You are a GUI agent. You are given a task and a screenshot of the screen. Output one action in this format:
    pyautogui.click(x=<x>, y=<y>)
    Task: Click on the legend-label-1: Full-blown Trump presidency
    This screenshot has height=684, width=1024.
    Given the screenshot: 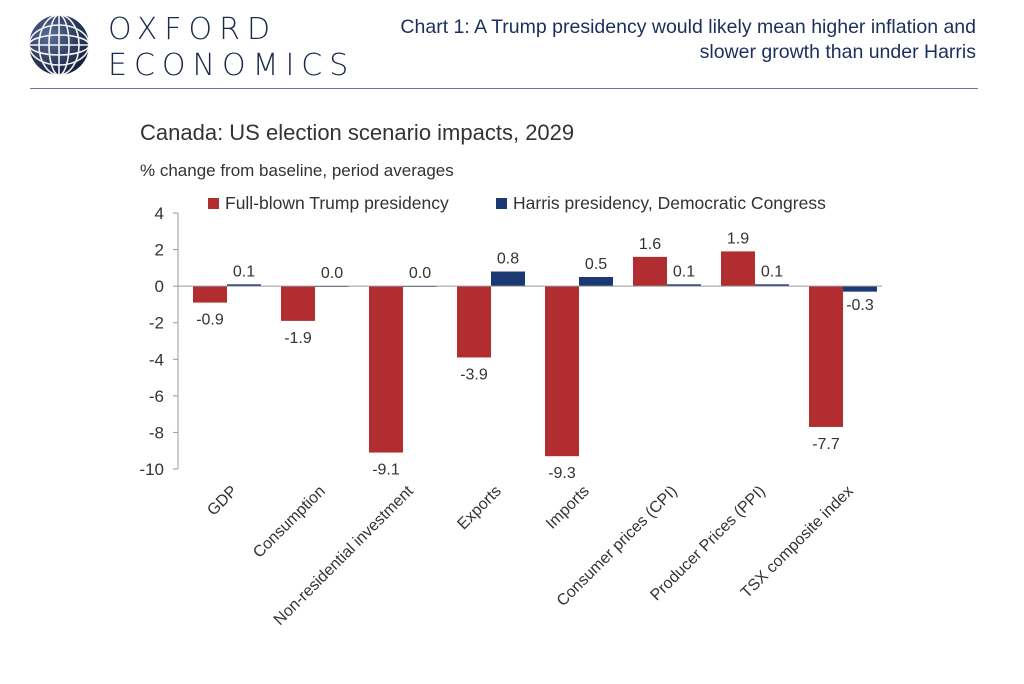 What is the action you would take?
    pyautogui.click(x=337, y=203)
    